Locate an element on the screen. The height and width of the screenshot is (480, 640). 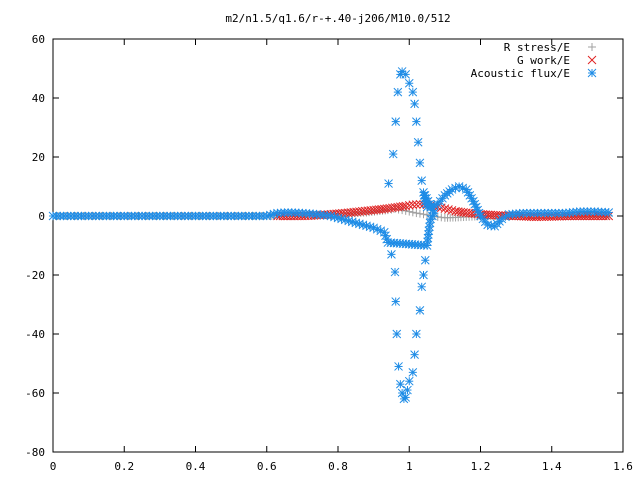
x-tick-label: 1.4 is located at coordinates (552, 466).